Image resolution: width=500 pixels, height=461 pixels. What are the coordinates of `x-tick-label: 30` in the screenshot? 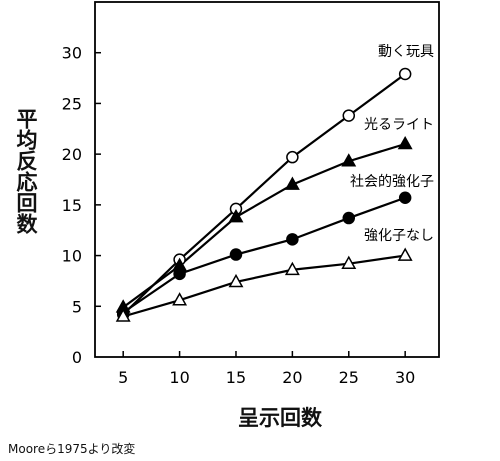 It's located at (405, 377).